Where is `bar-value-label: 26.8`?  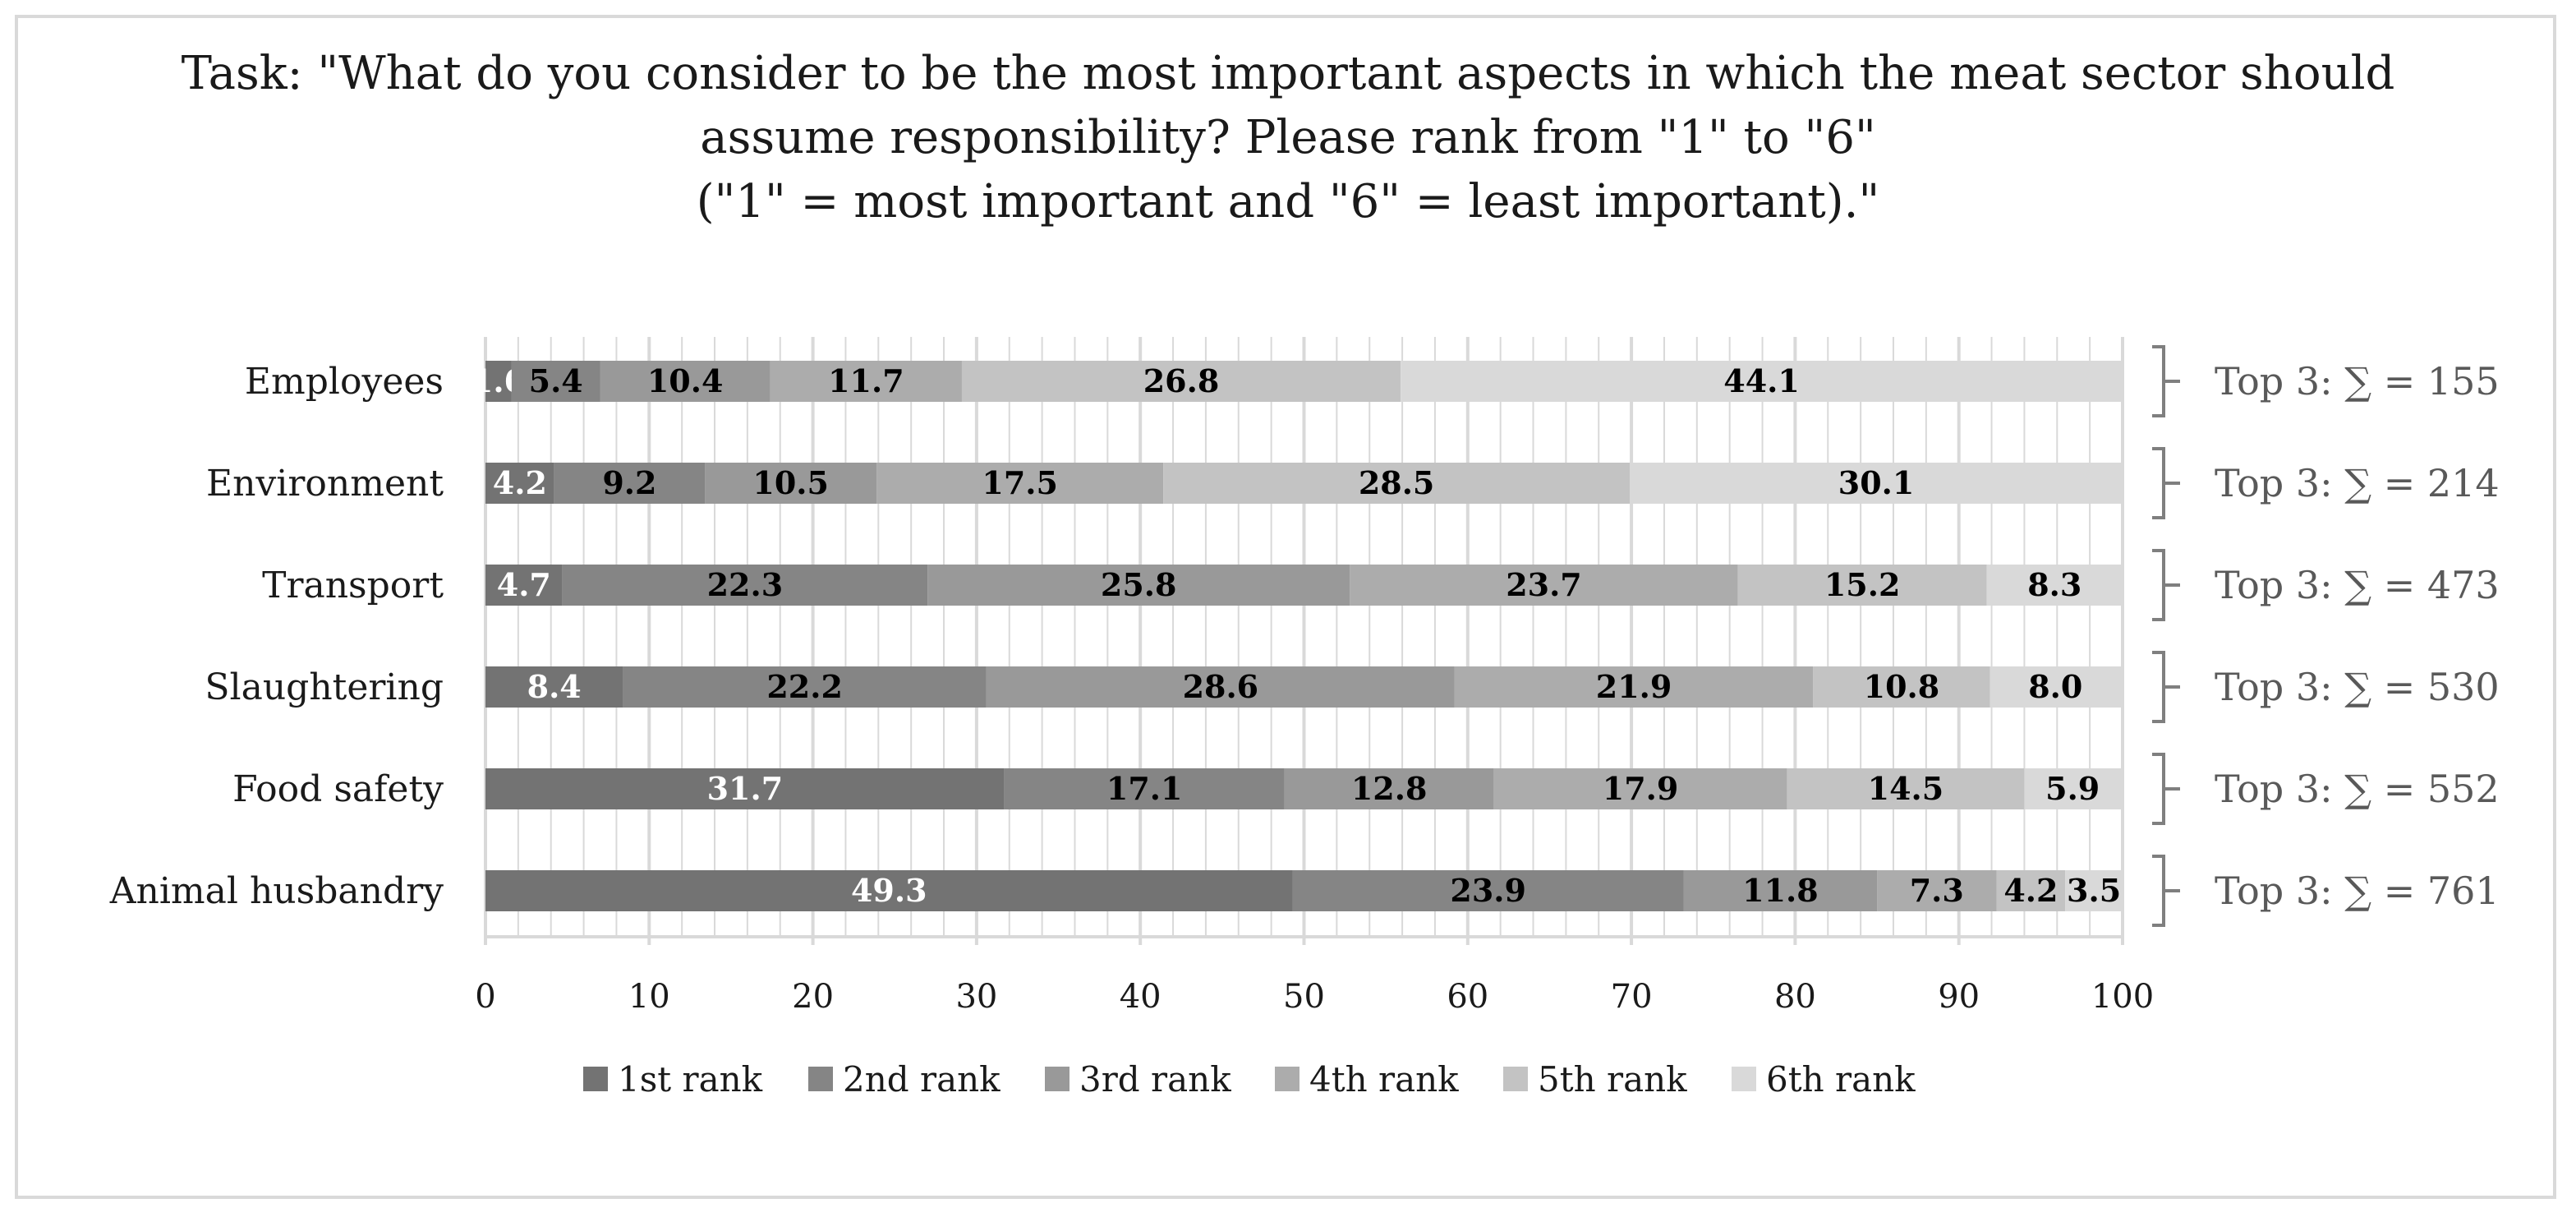 bar-value-label: 26.8 is located at coordinates (1181, 380).